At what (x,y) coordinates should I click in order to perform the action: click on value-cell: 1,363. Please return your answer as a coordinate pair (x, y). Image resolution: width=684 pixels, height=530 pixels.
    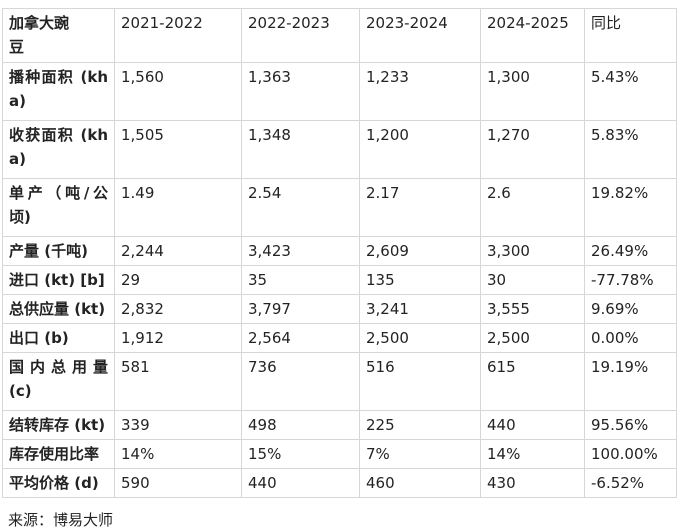
    Looking at the image, I should click on (300, 91).